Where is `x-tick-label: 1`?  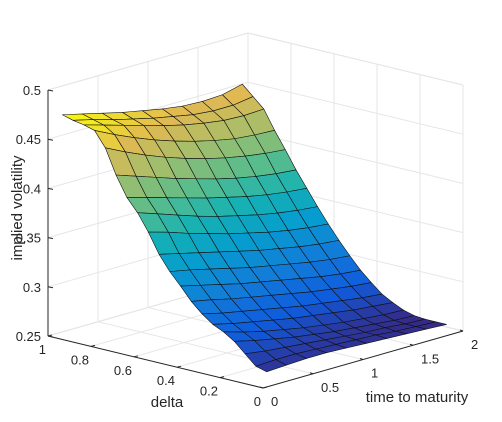
x-tick-label: 1 is located at coordinates (42, 349).